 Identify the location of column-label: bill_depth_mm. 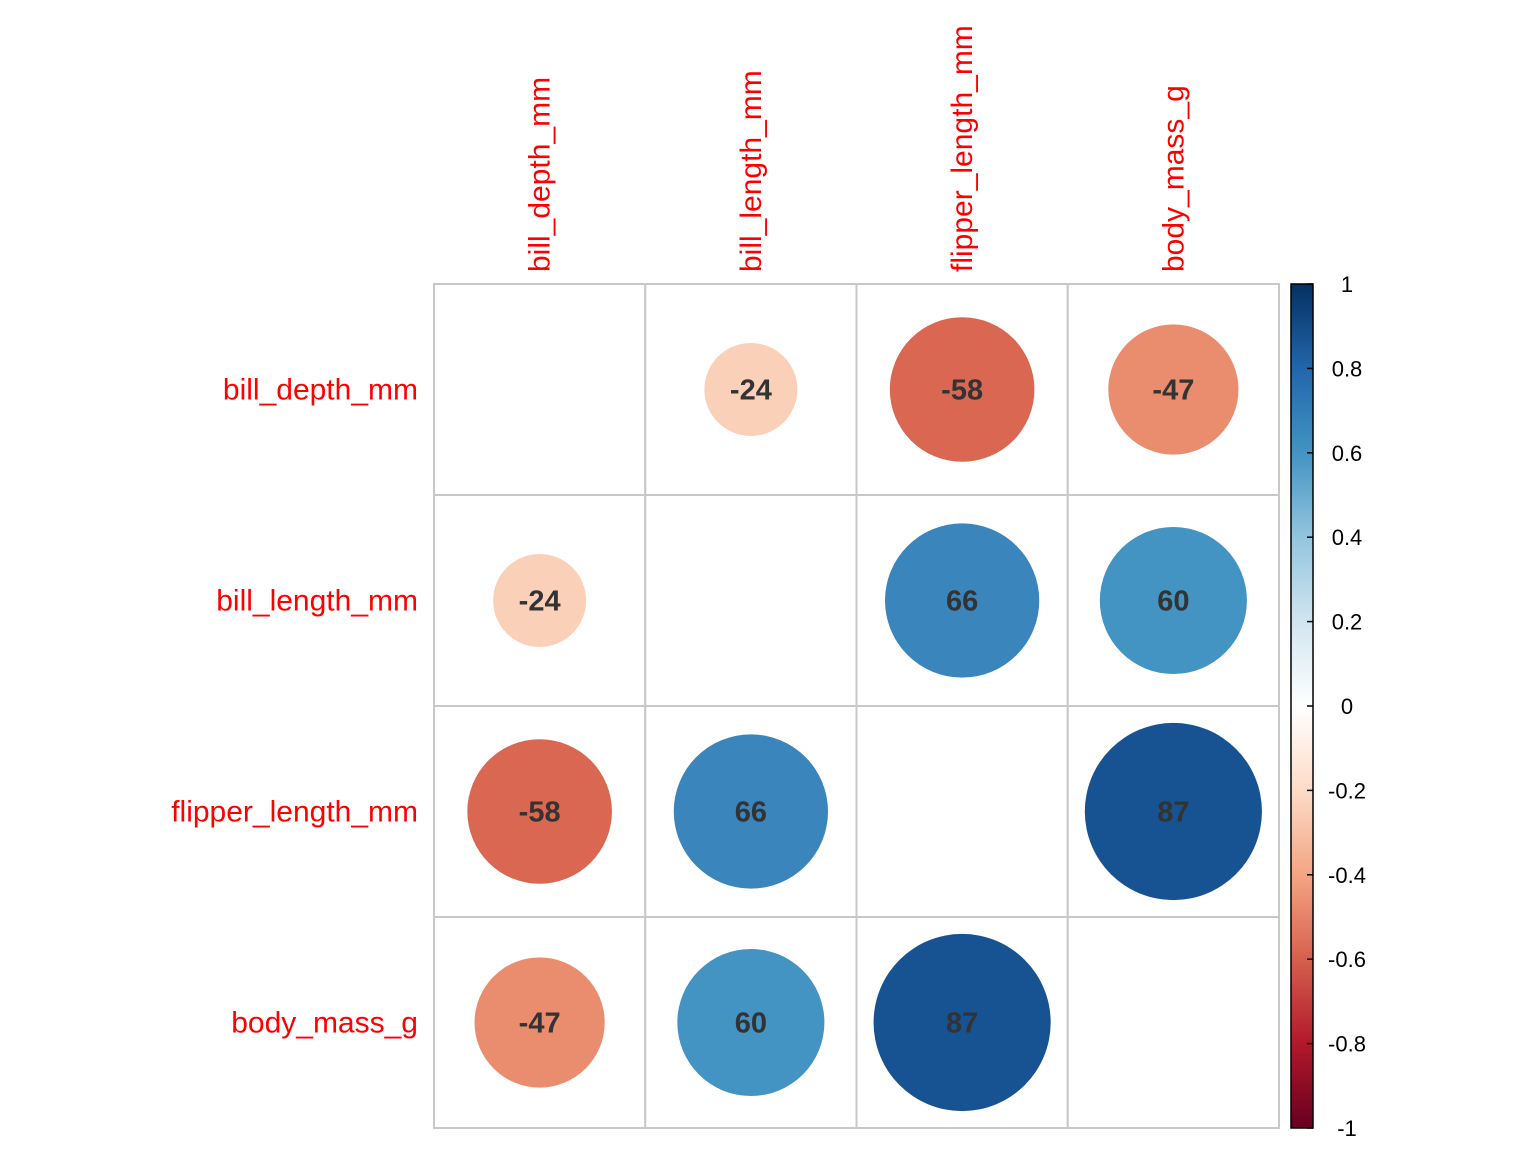
(540, 174).